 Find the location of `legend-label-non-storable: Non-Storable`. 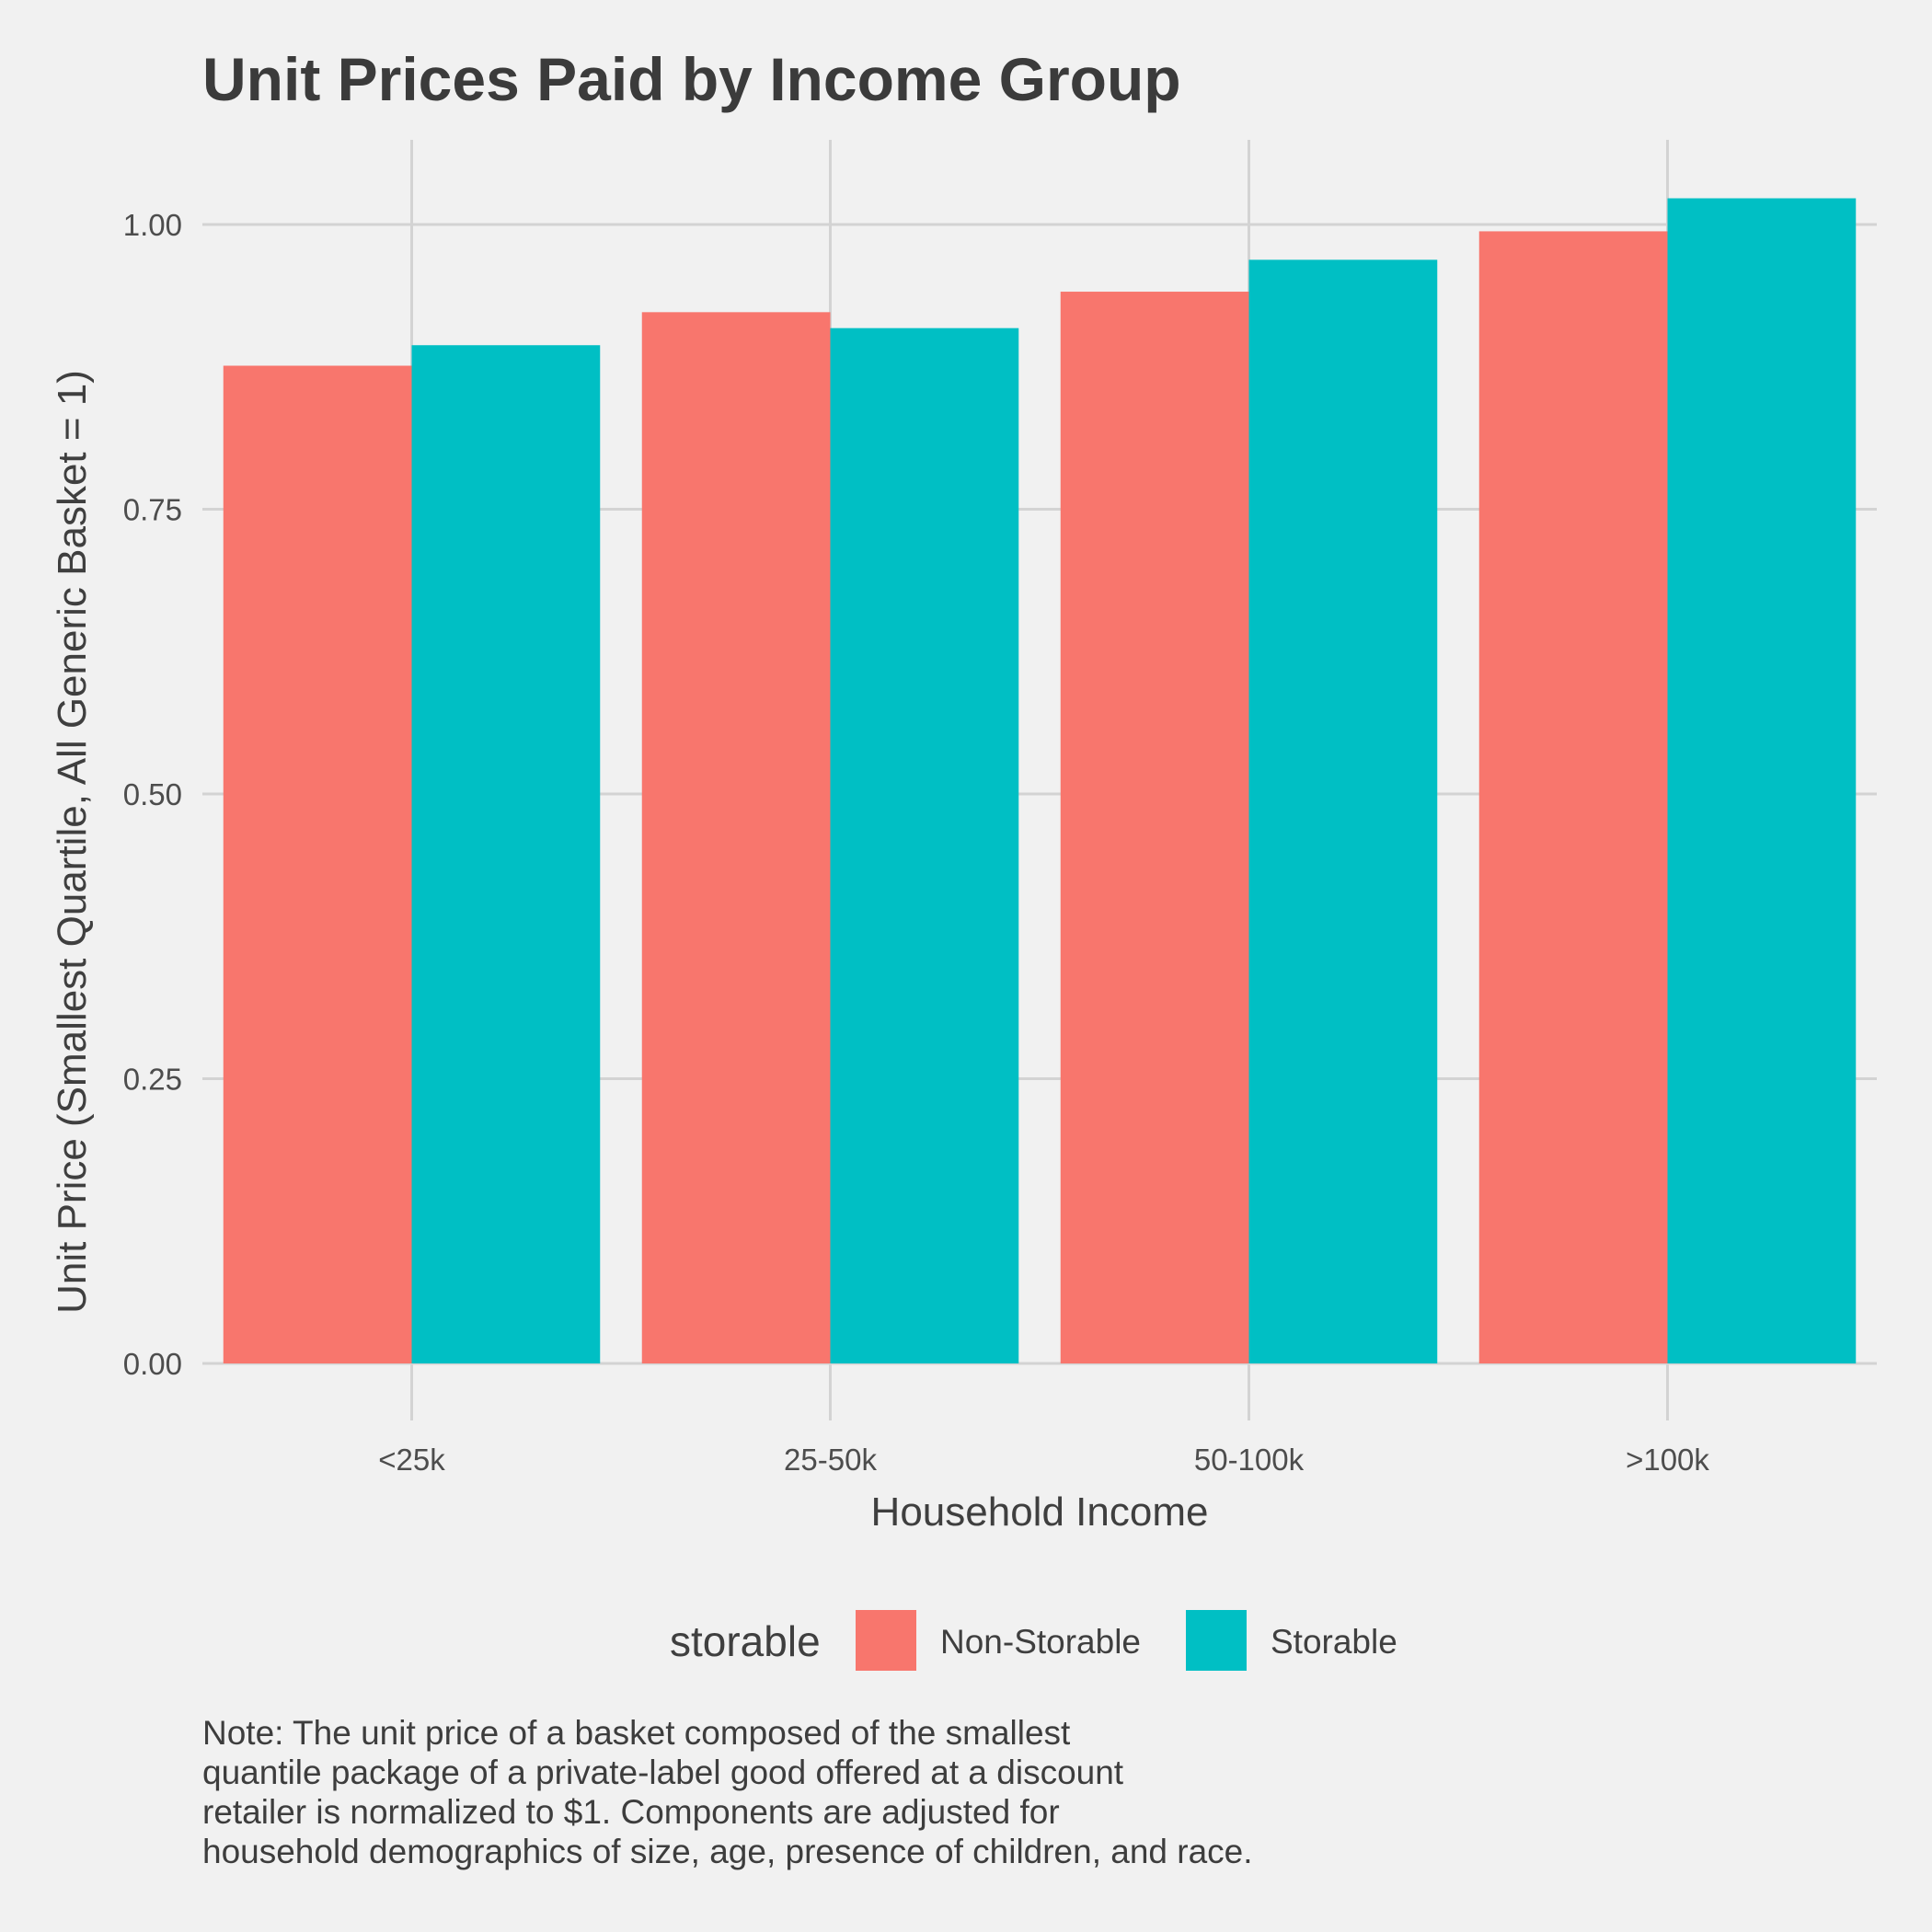

legend-label-non-storable: Non-Storable is located at coordinates (1040, 1642).